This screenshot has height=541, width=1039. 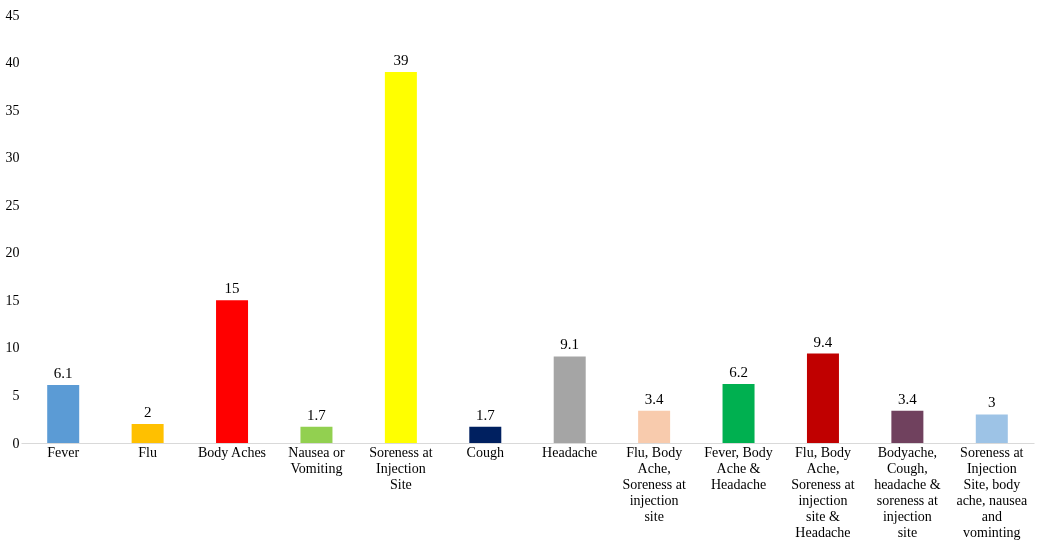 What do you see at coordinates (63, 452) in the screenshot?
I see `x-tick-label: Fever` at bounding box center [63, 452].